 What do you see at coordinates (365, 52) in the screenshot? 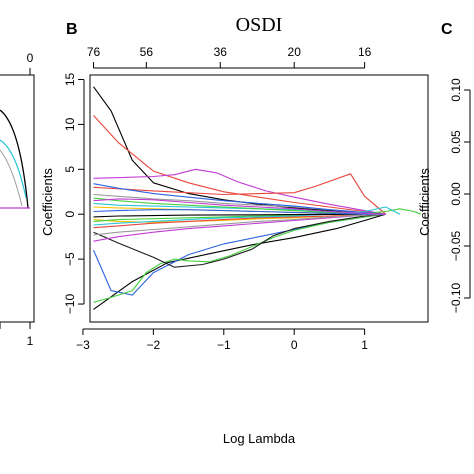
I see `top-tick-label: 16` at bounding box center [365, 52].